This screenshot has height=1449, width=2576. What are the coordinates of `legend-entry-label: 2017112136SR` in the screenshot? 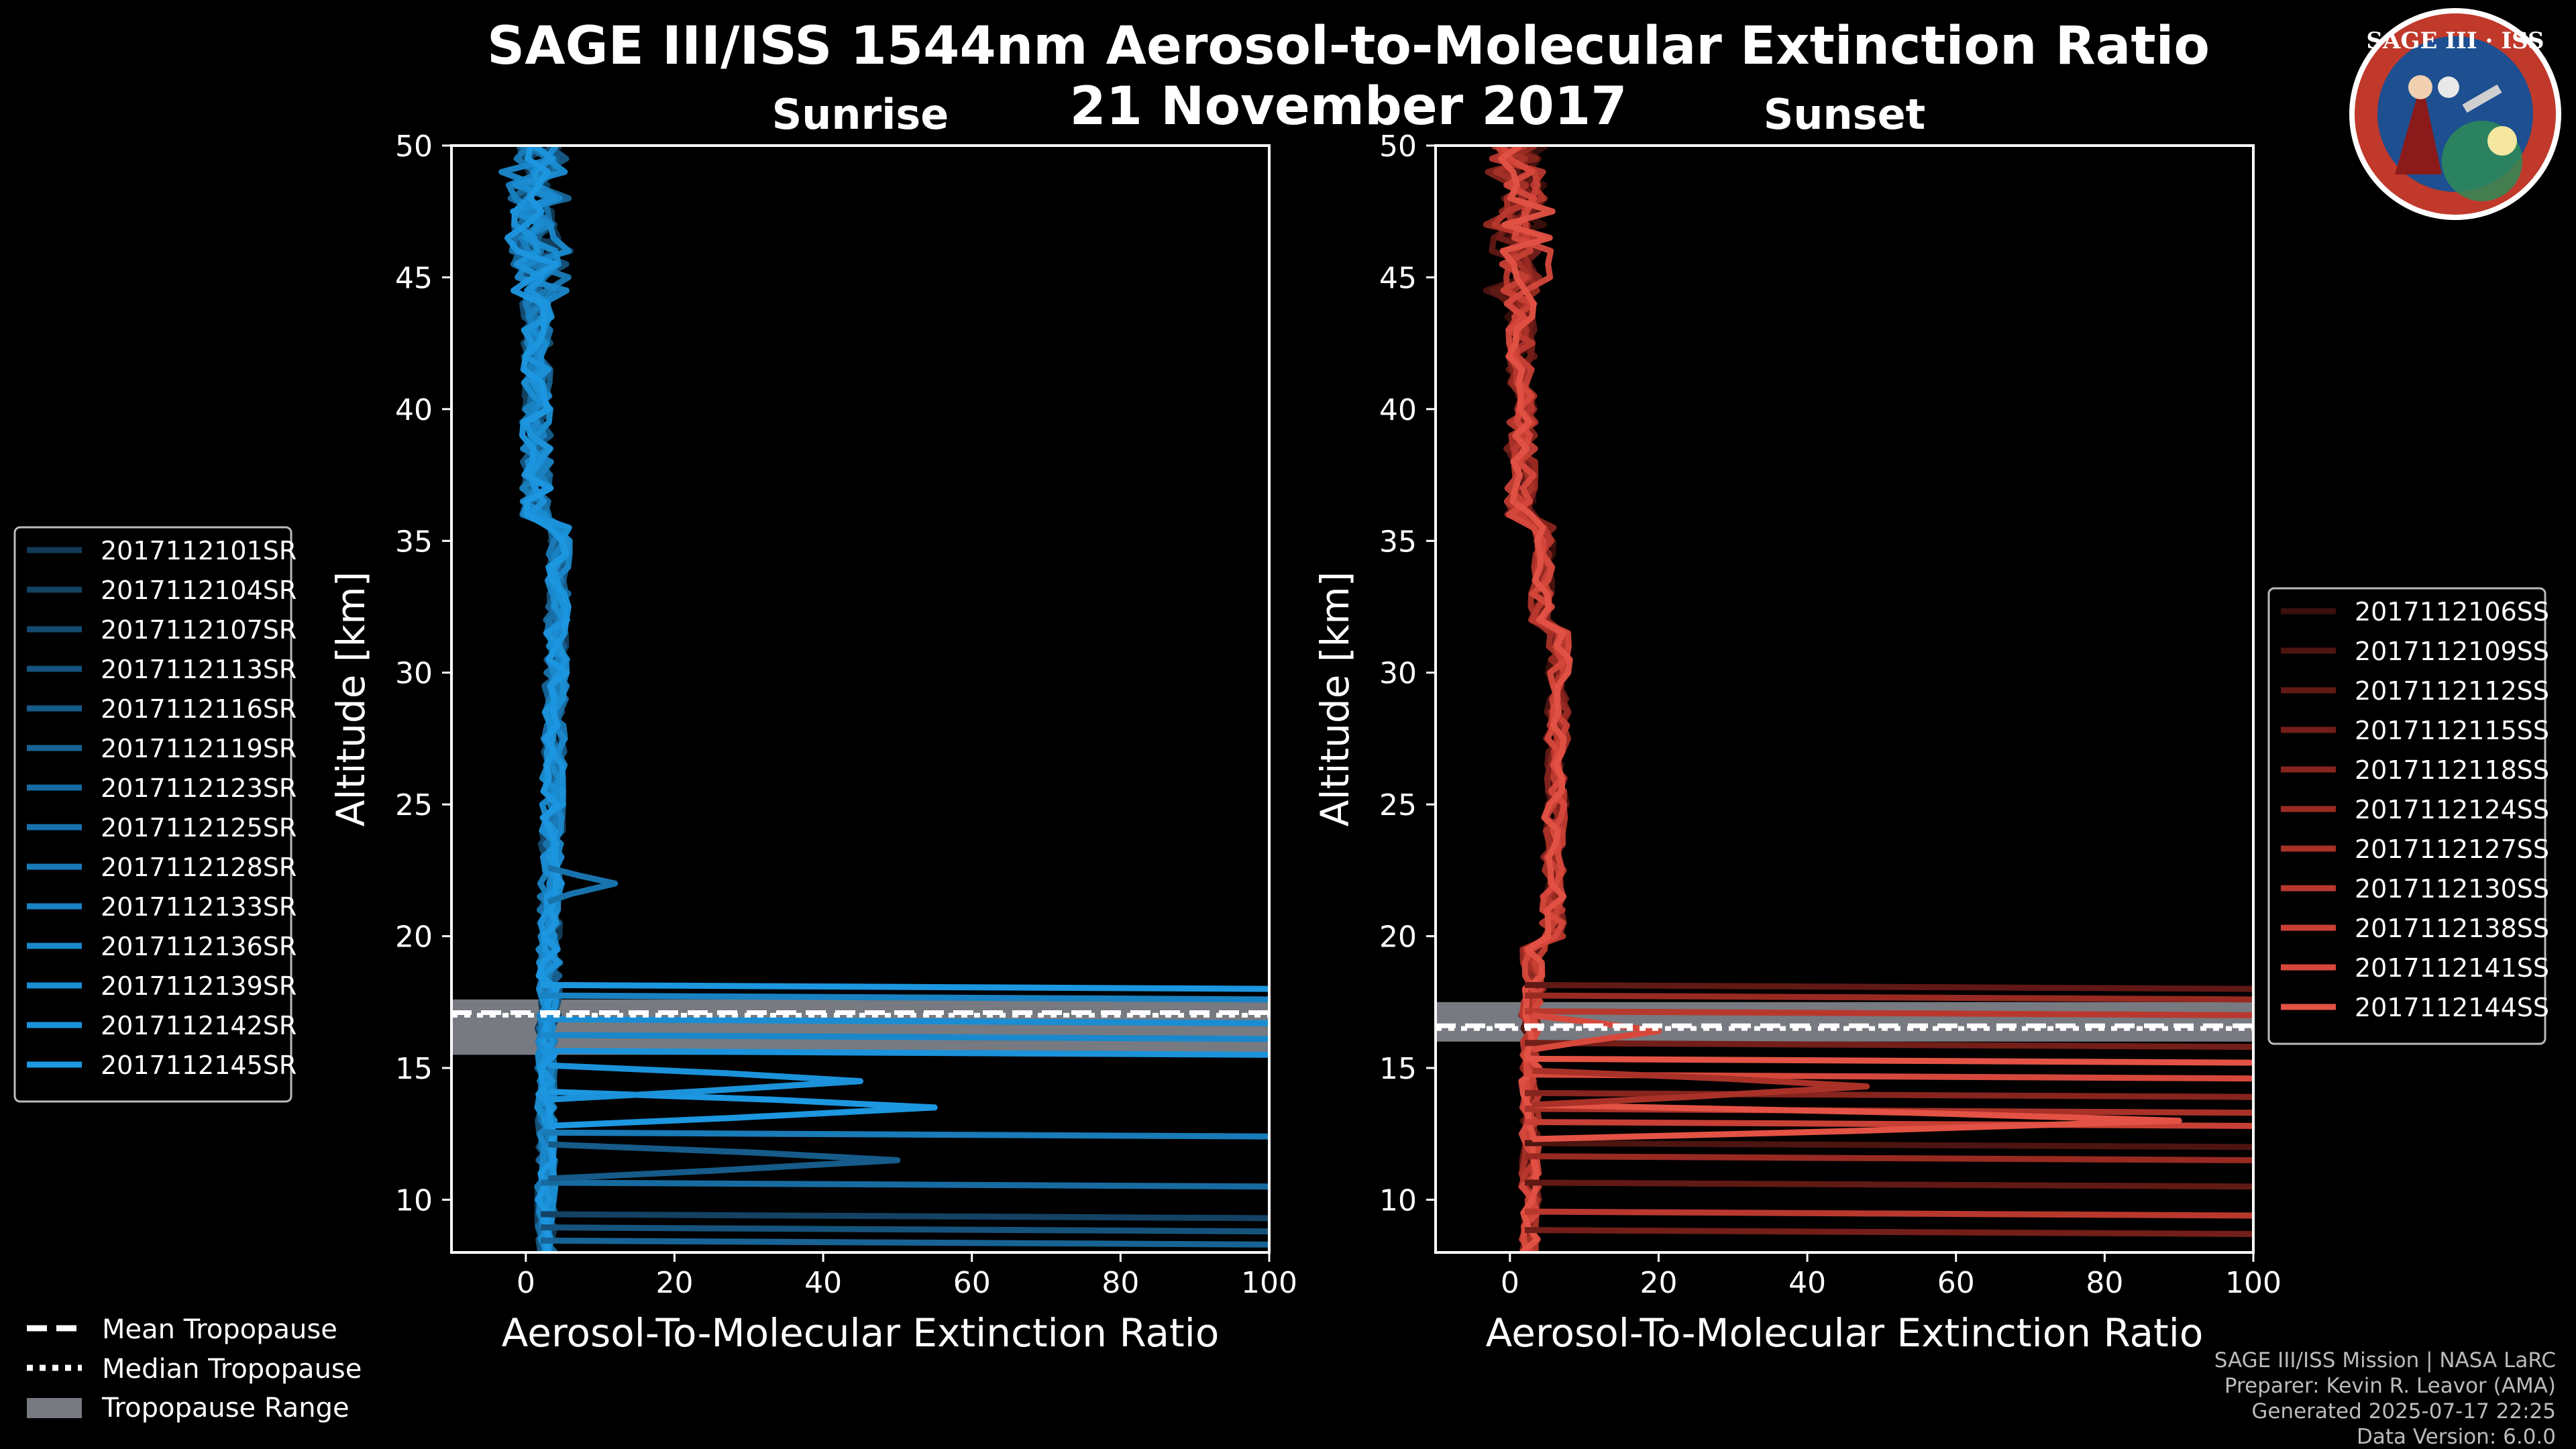 It's located at (199, 946).